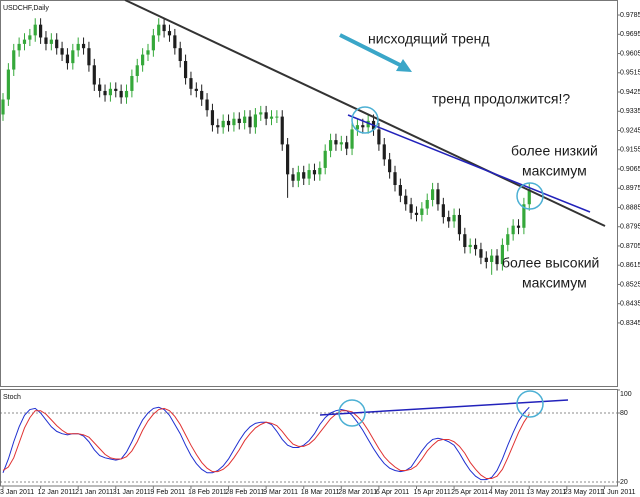  What do you see at coordinates (280, 492) in the screenshot?
I see `x-tick-label: 9 Mar 2011` at bounding box center [280, 492].